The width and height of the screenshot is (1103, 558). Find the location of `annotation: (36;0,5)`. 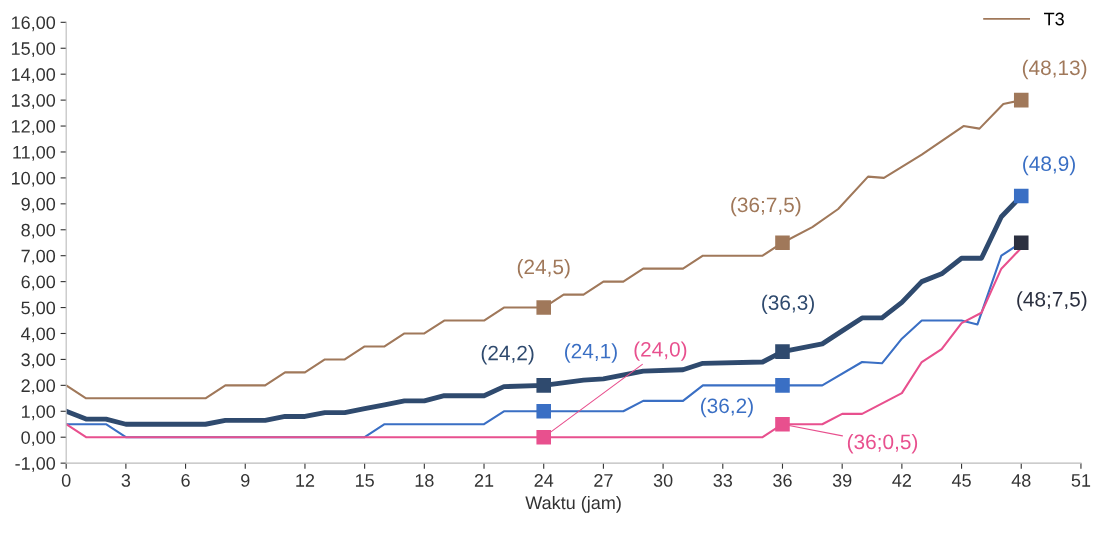

annotation: (36;0,5) is located at coordinates (882, 443).